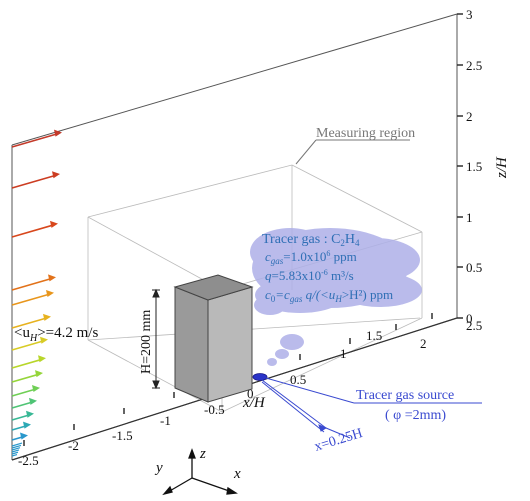 The height and width of the screenshot is (501, 530). I want to click on z-tick-label: 3, so click(469, 14).